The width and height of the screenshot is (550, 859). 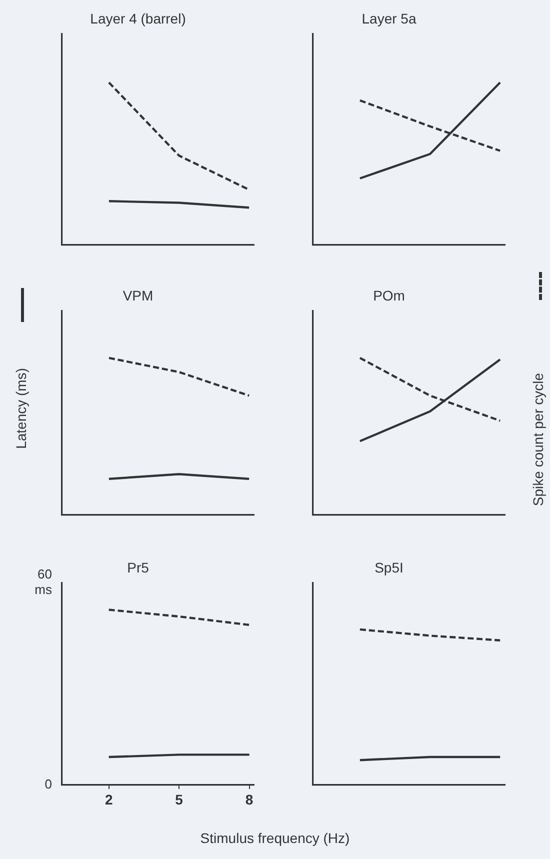 What do you see at coordinates (179, 799) in the screenshot?
I see `x-tick-label: 5` at bounding box center [179, 799].